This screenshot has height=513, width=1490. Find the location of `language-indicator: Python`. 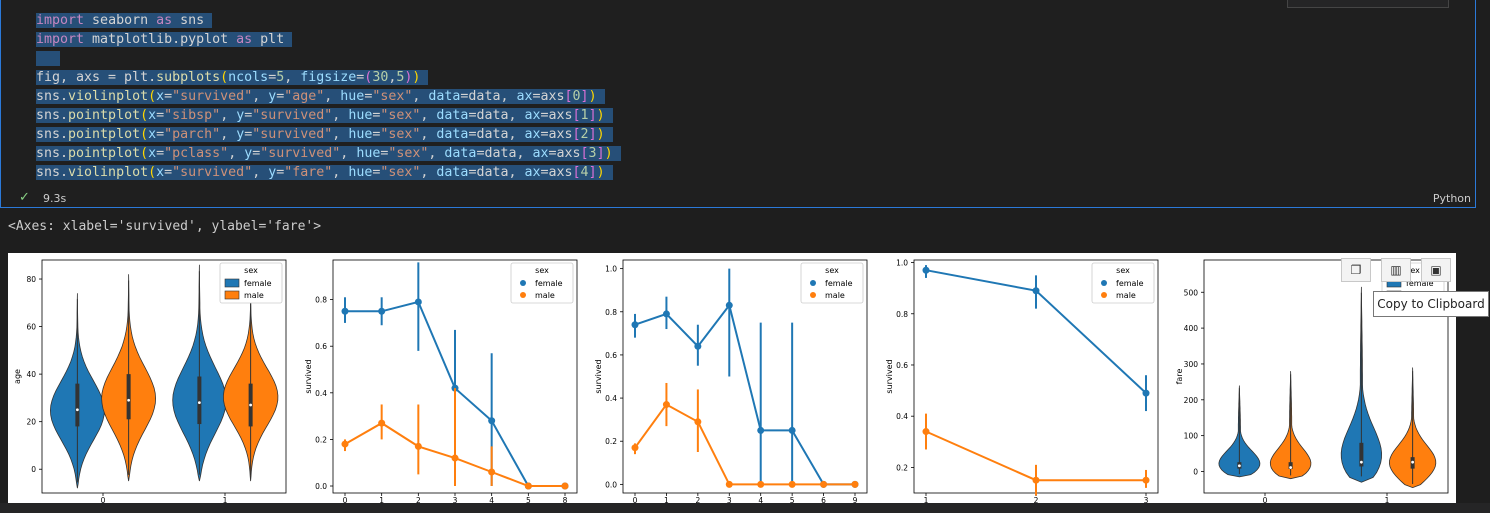

language-indicator: Python is located at coordinates (1451, 198).